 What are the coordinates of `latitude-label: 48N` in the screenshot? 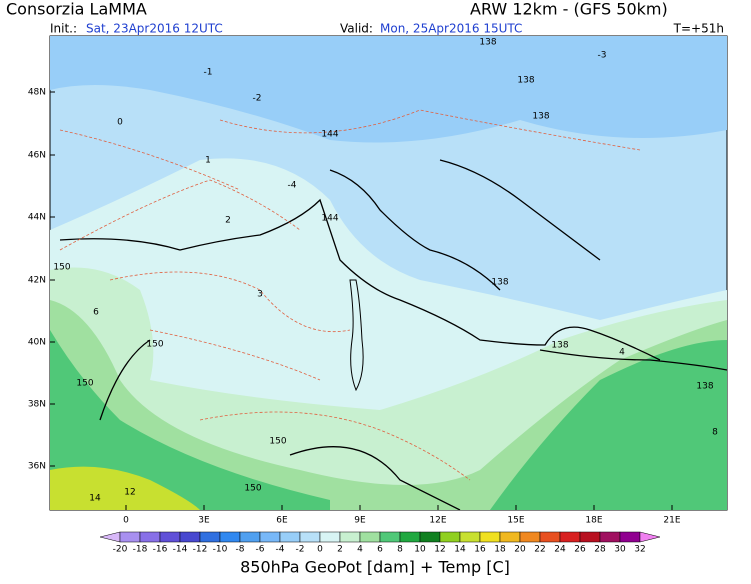 It's located at (37, 93).